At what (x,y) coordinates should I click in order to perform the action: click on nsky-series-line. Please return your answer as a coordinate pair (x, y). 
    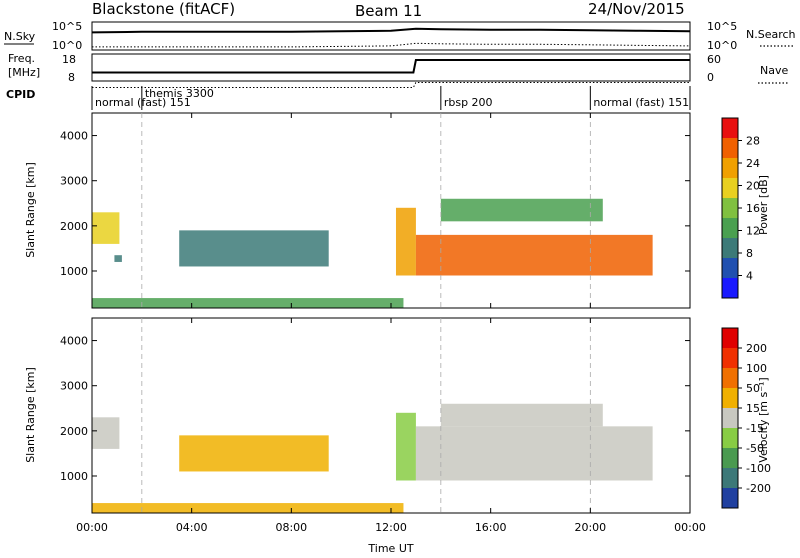
    Looking at the image, I should click on (391, 30).